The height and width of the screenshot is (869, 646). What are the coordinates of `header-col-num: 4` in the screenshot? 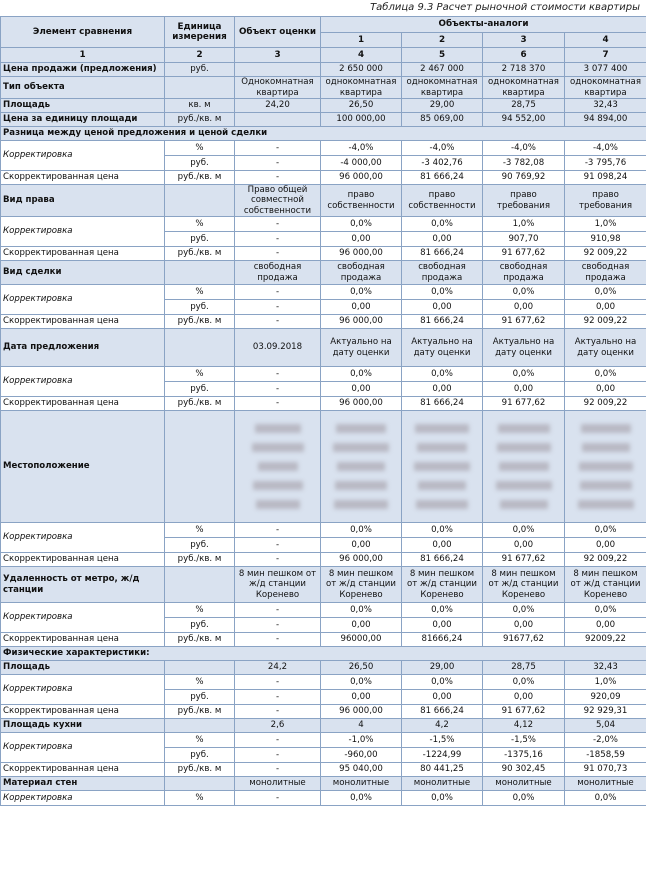 It's located at (361, 55).